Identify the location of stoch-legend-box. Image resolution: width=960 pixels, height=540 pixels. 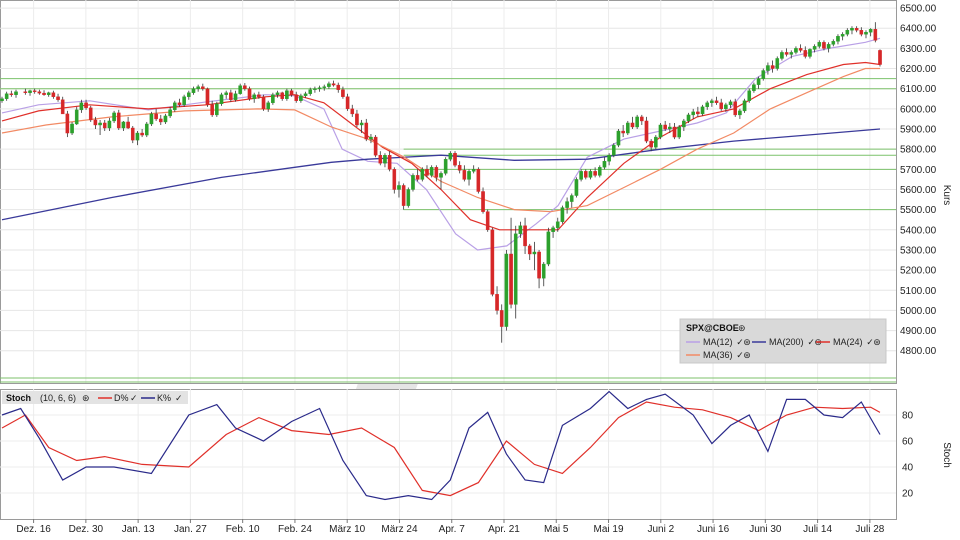
(95, 397).